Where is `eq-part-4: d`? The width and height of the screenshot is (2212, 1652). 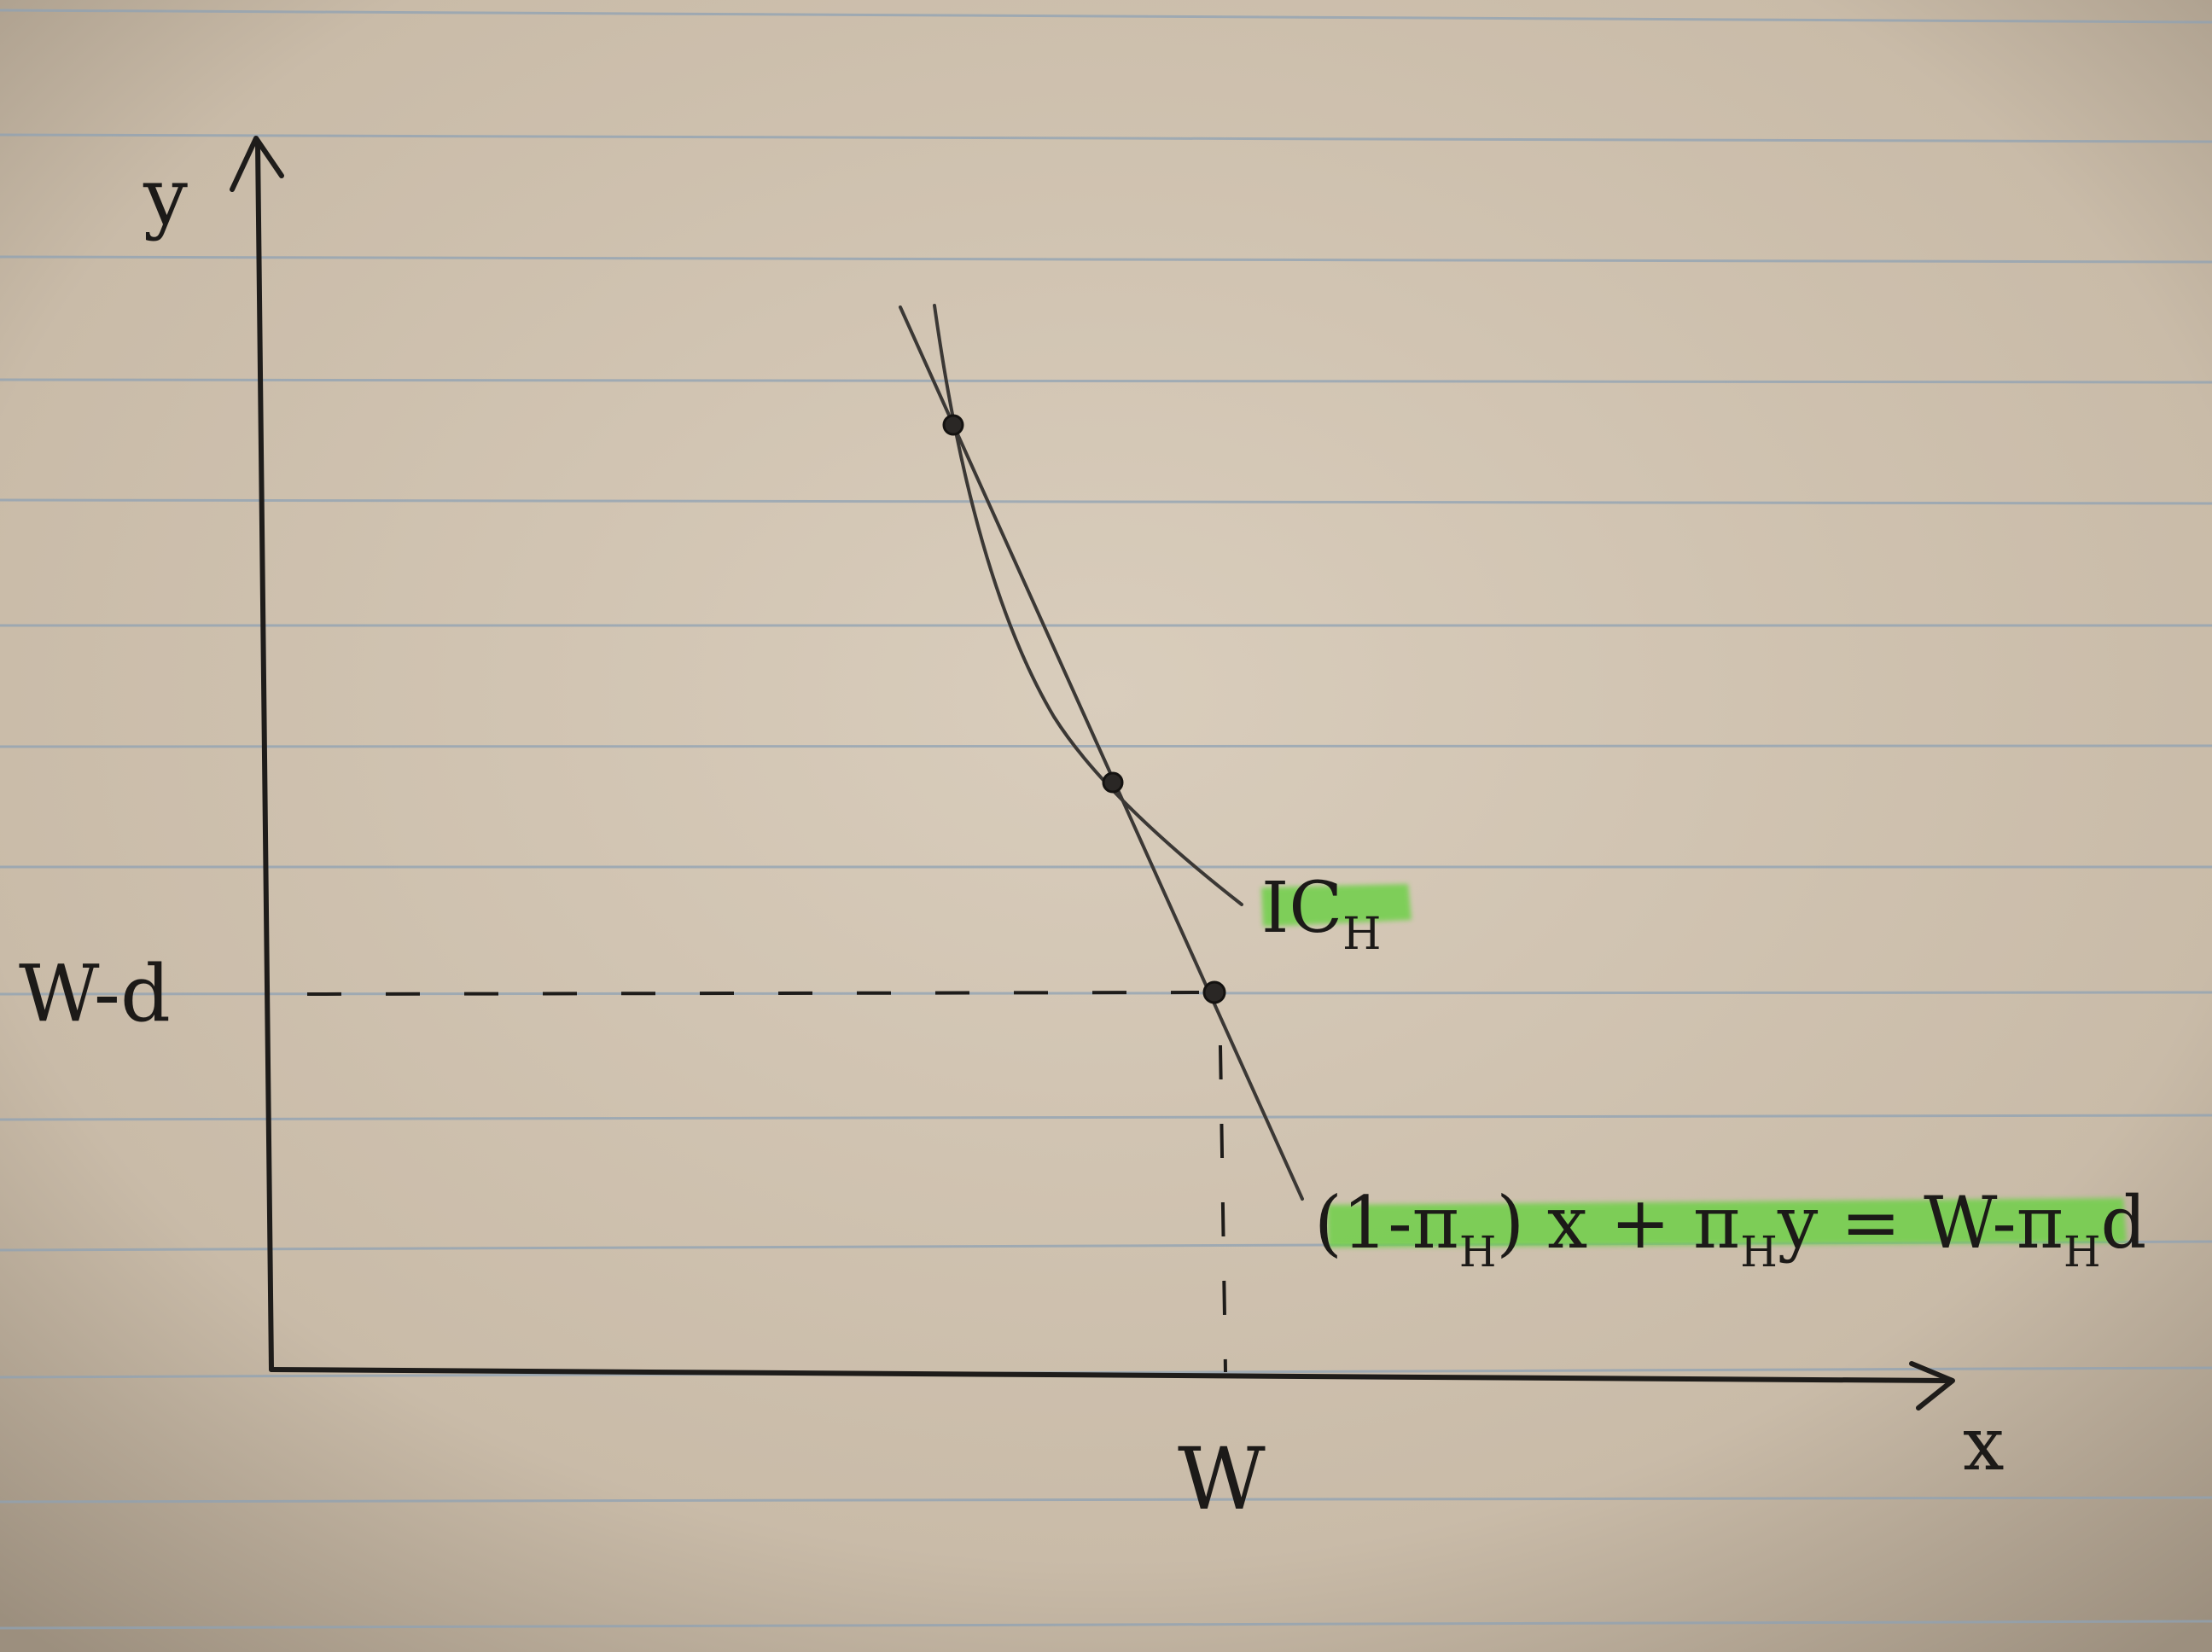
eq-part-4: d is located at coordinates (2124, 1223).